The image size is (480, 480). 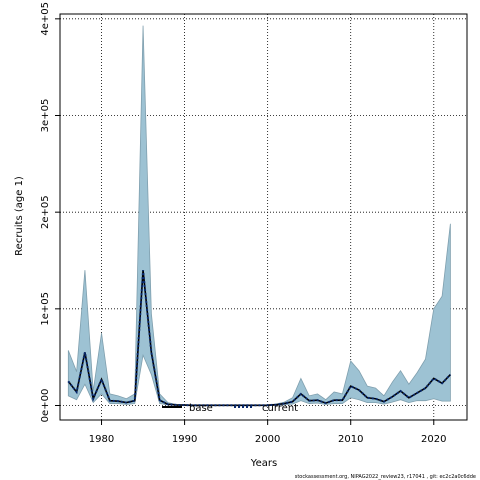 I want to click on x-tick-label: 2000, so click(x=267, y=439).